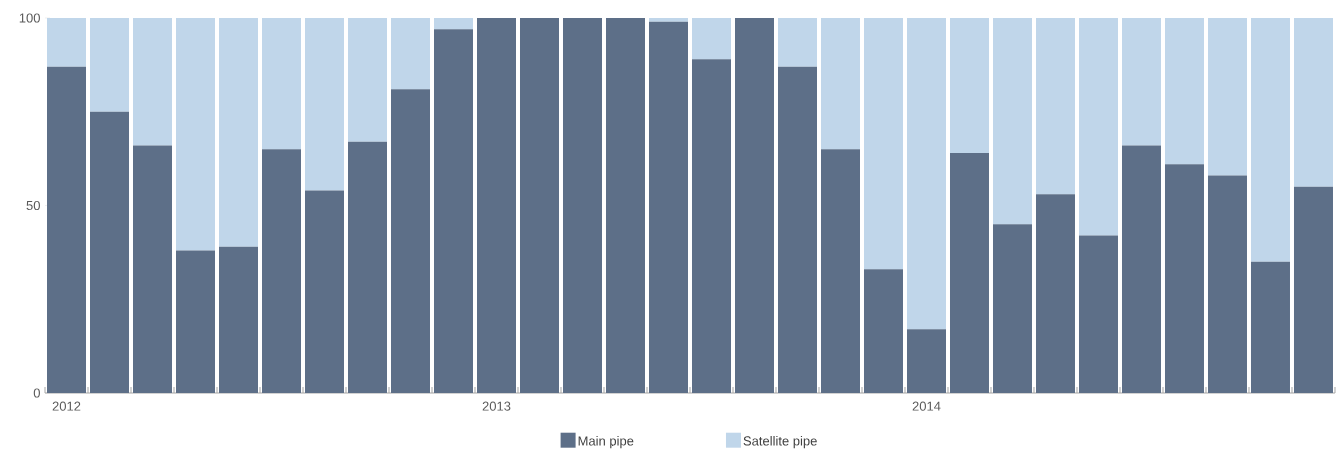 The height and width of the screenshot is (464, 1338). What do you see at coordinates (496, 406) in the screenshot?
I see `x-tick-label: 2013` at bounding box center [496, 406].